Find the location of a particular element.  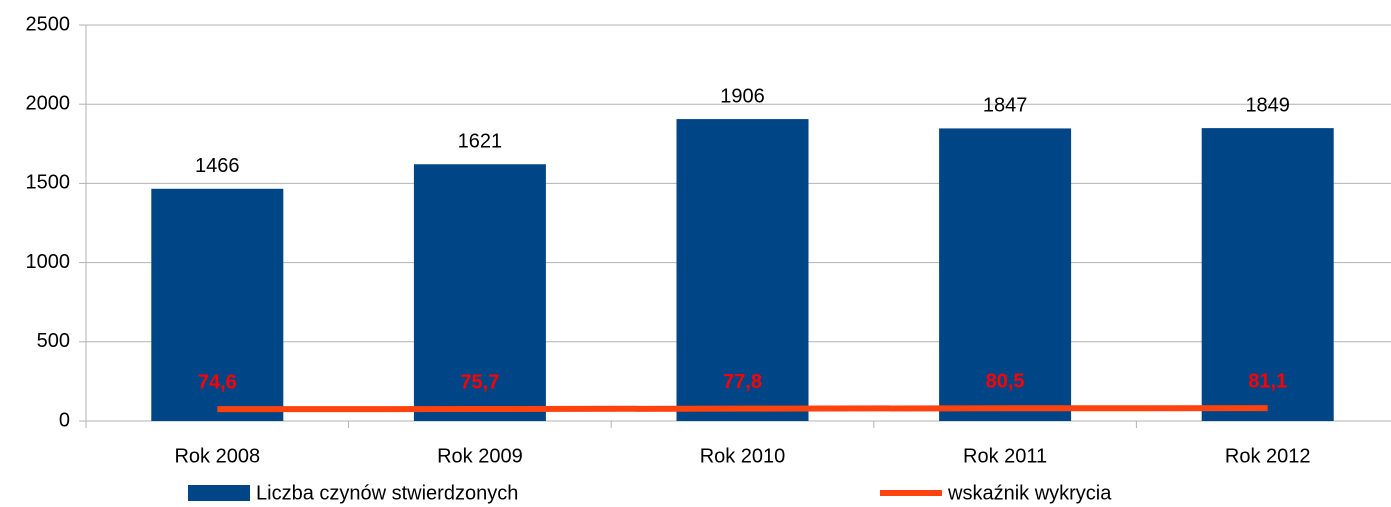

y-tick-label: 2500 is located at coordinates (48, 24).